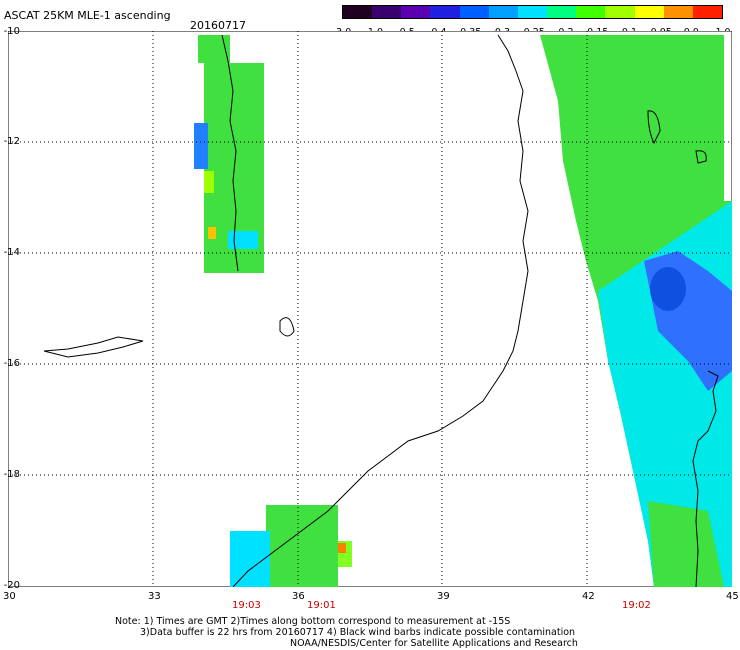 This screenshot has width=740, height=650. Describe the element at coordinates (298, 596) in the screenshot. I see `lon-label: 36` at that location.